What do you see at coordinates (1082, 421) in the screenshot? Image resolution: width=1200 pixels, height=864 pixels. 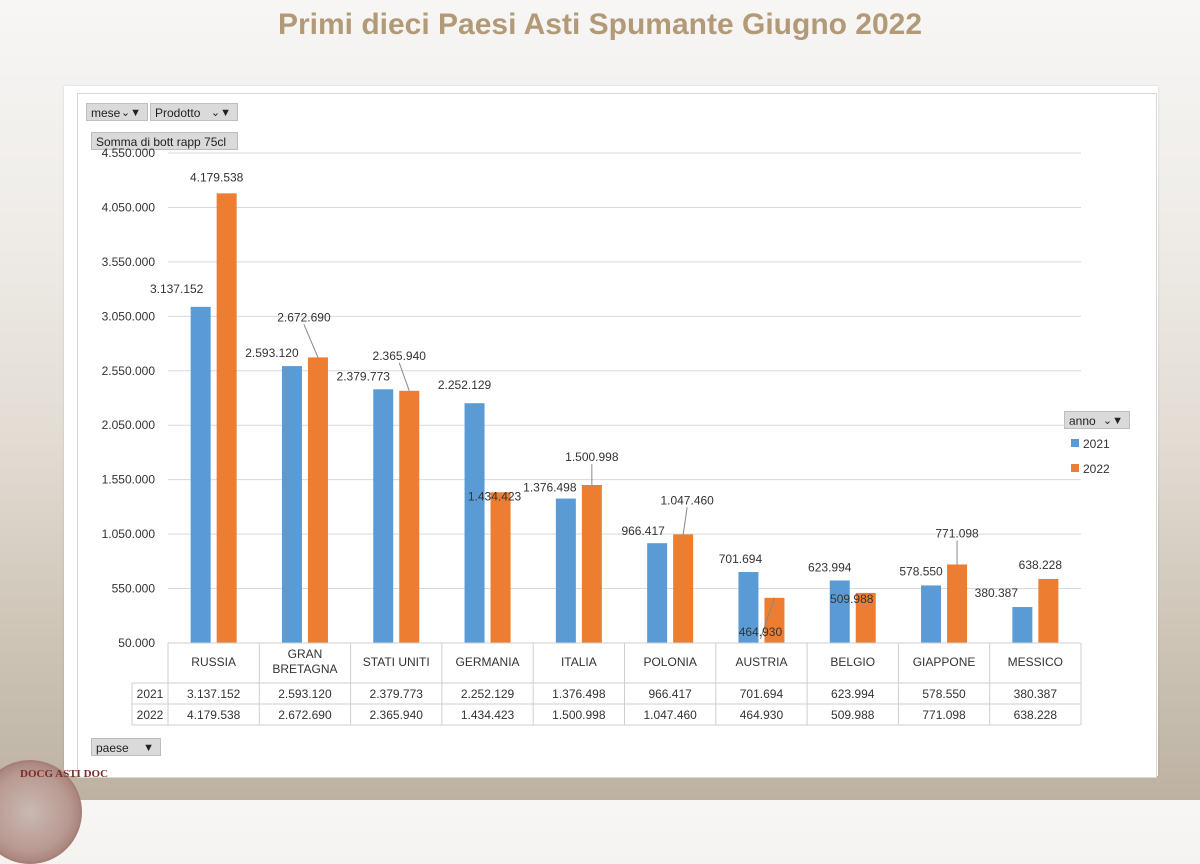 I see `filter-label-anno: anno` at bounding box center [1082, 421].